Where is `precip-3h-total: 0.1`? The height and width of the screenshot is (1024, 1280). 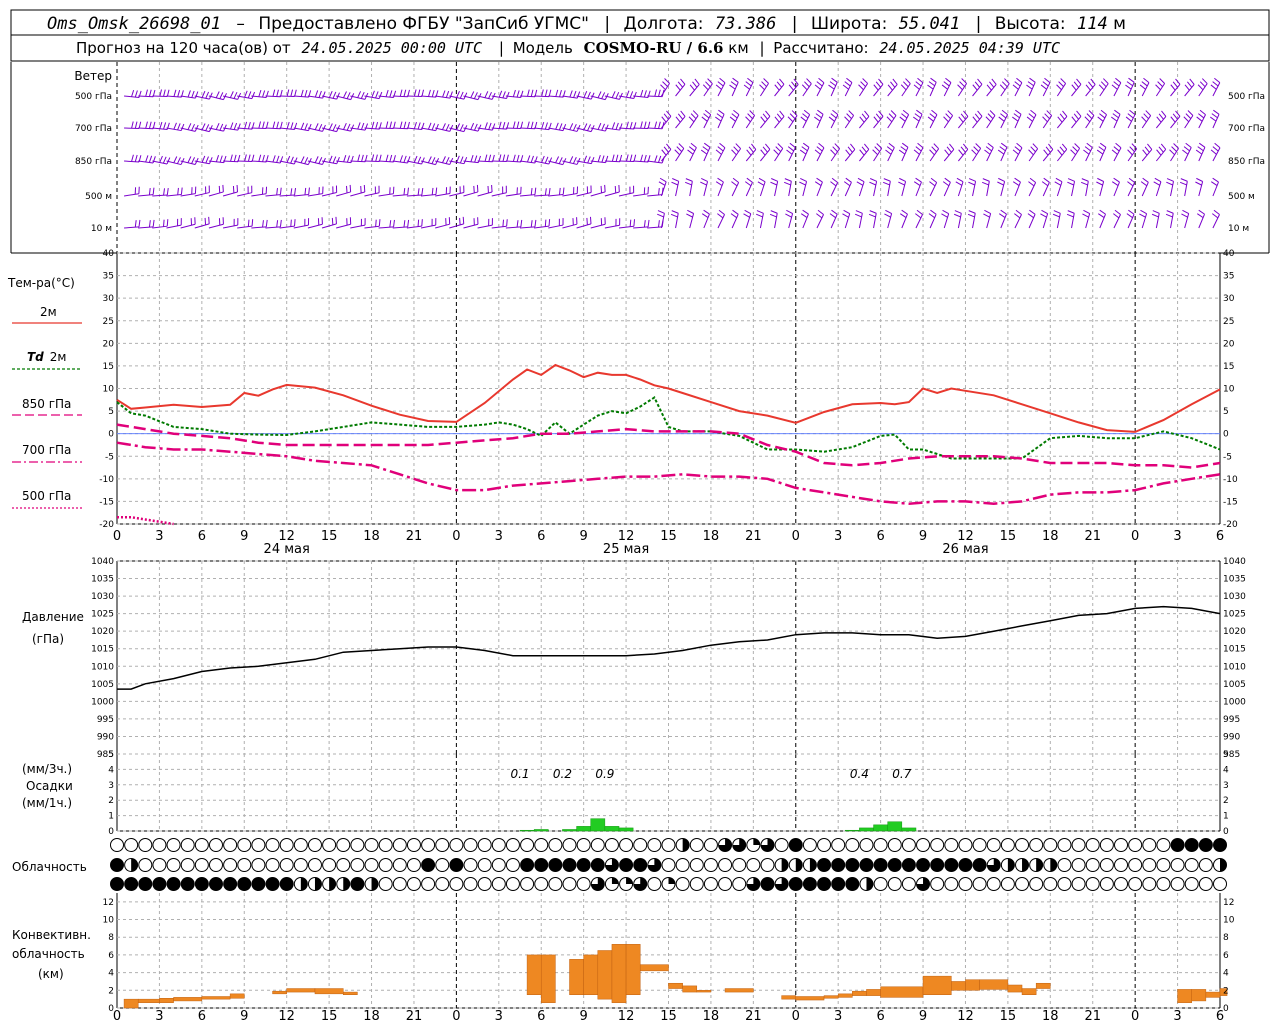 precip-3h-total: 0.1 is located at coordinates (519, 774).